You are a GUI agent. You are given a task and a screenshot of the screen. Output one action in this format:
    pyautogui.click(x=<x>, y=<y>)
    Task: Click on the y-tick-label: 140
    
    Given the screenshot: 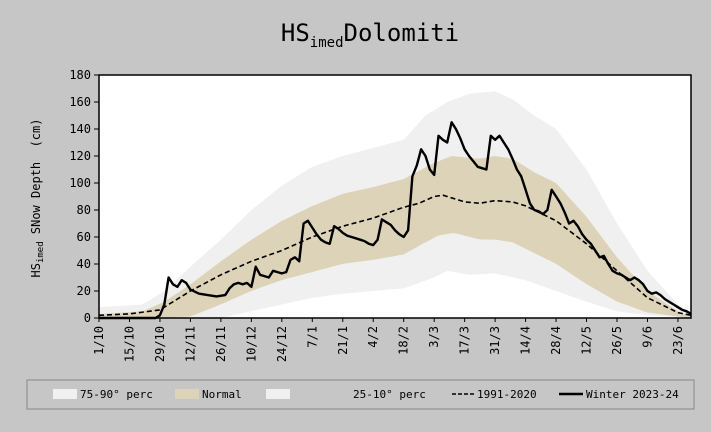 What is the action you would take?
    pyautogui.click(x=80, y=129)
    